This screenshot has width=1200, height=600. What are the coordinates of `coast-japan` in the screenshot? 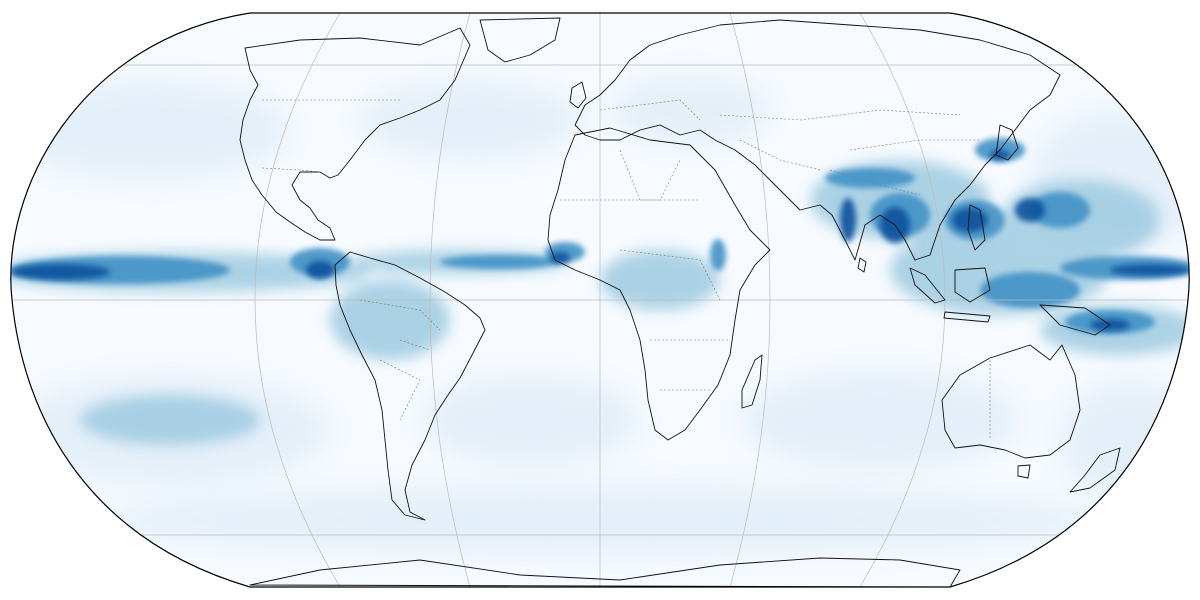 It's located at (1007, 142).